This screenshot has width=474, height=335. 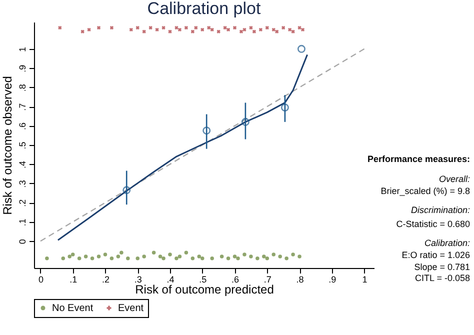 What do you see at coordinates (23, 146) in the screenshot?
I see `y-tick-label: .5` at bounding box center [23, 146].